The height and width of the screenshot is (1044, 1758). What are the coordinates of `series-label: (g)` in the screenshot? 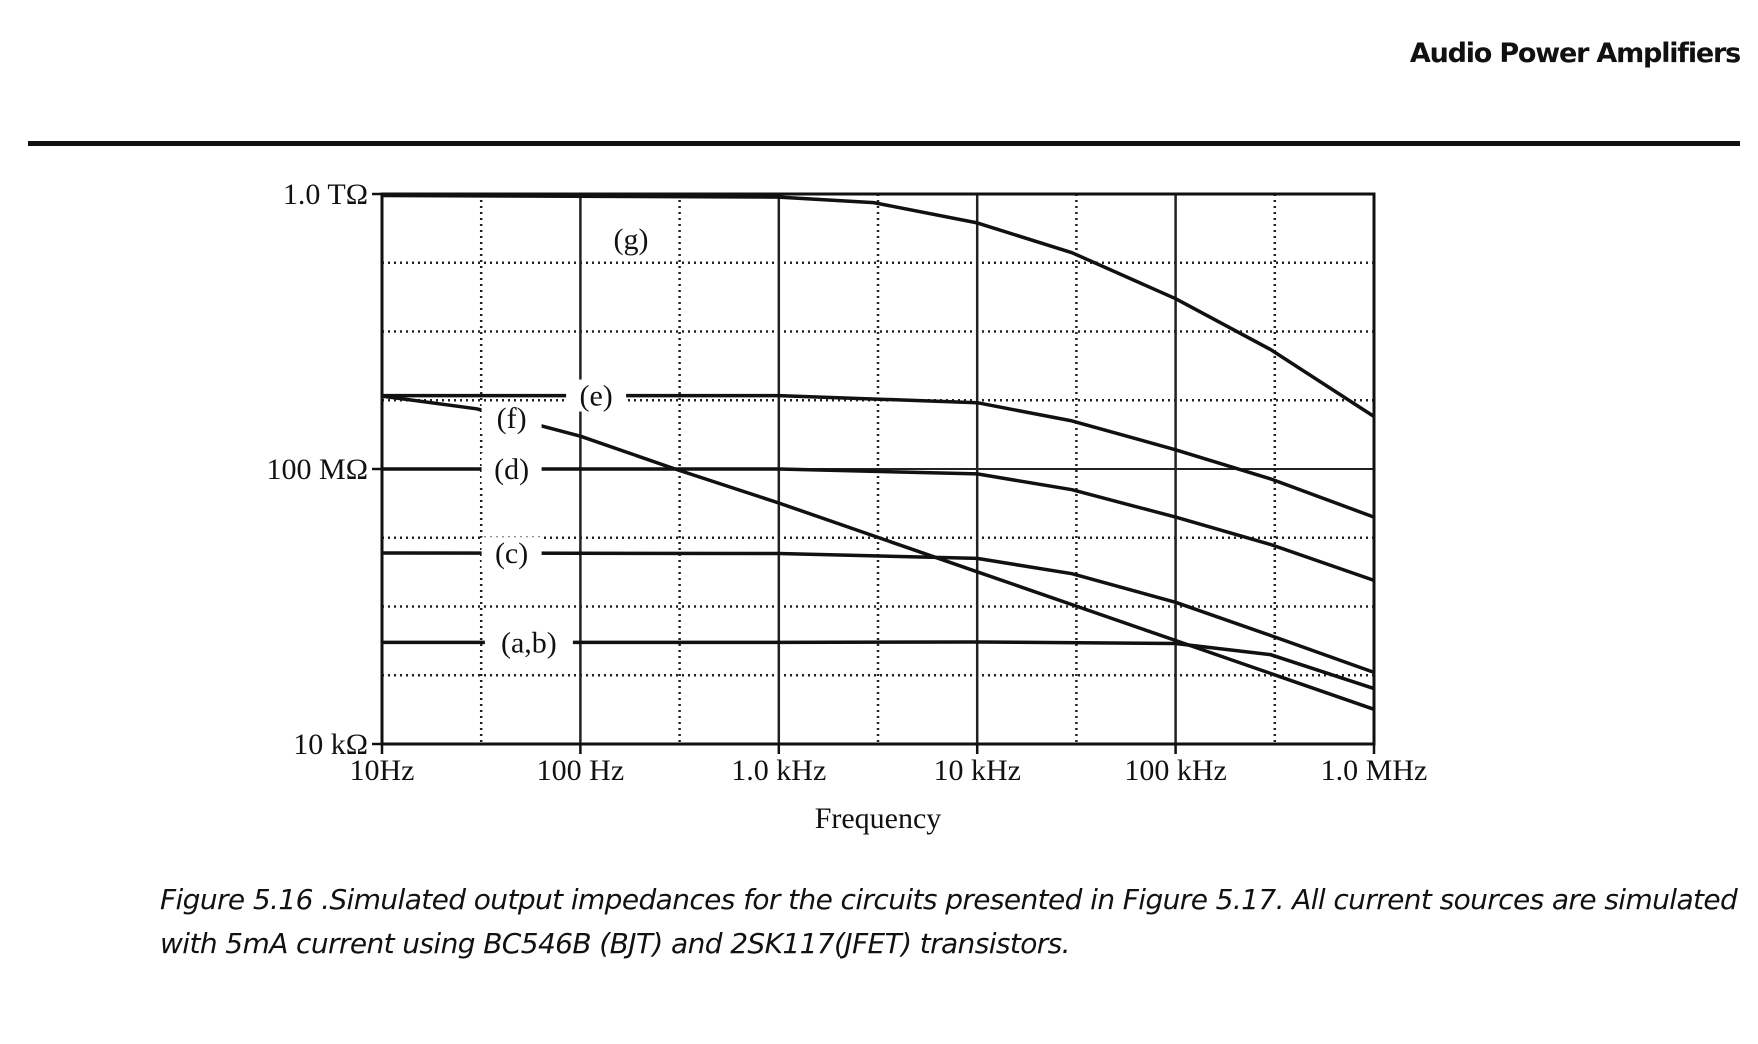 It's located at (631, 239).